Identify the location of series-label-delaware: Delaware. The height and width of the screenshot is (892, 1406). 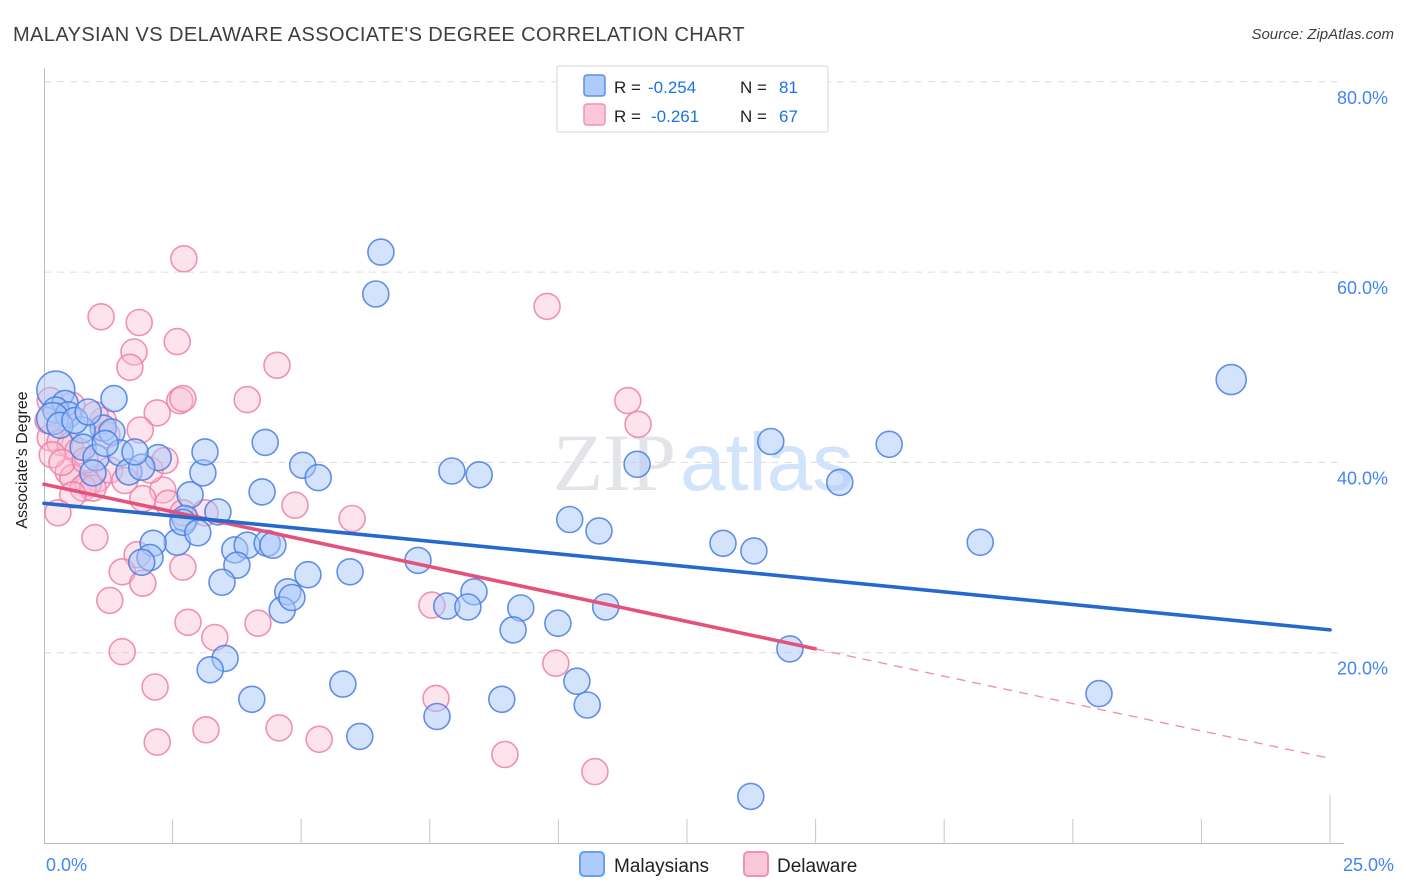
(817, 866).